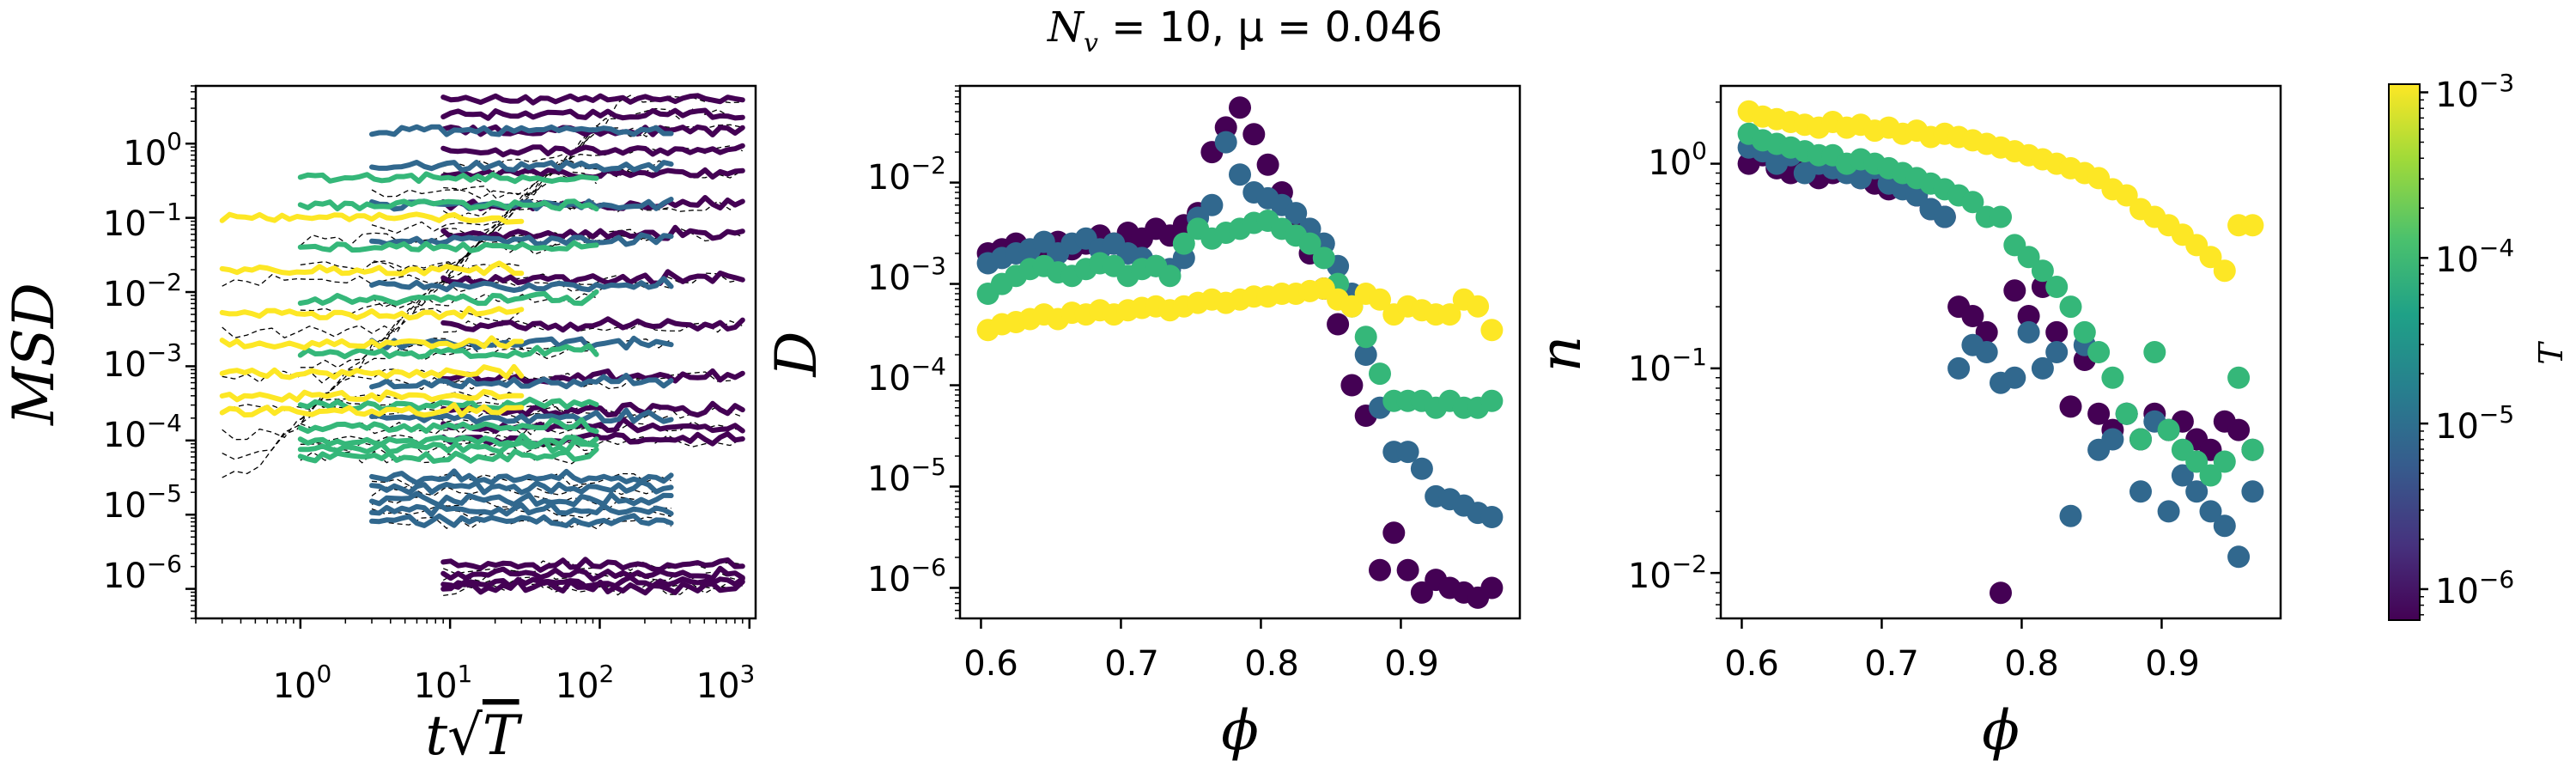  Describe the element at coordinates (2479, 345) in the screenshot. I see `colorbar: 10⁻³ 10⁻⁴ 10⁻⁵ 10⁻⁶ T` at that location.